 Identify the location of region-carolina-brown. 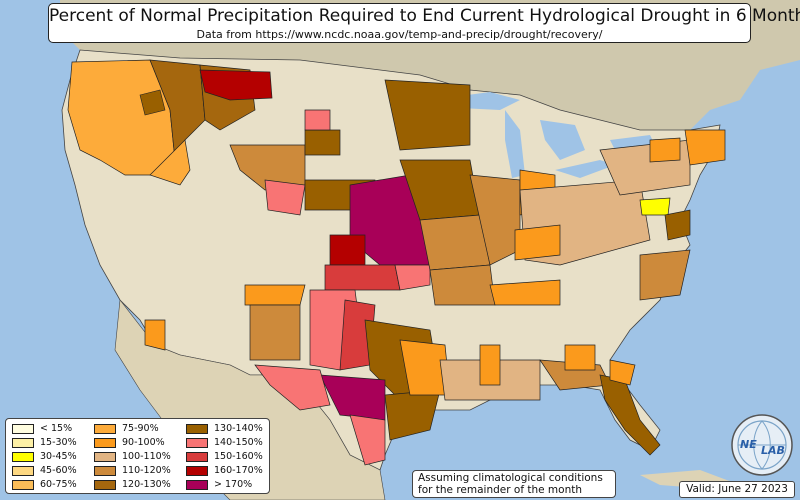
(665, 275).